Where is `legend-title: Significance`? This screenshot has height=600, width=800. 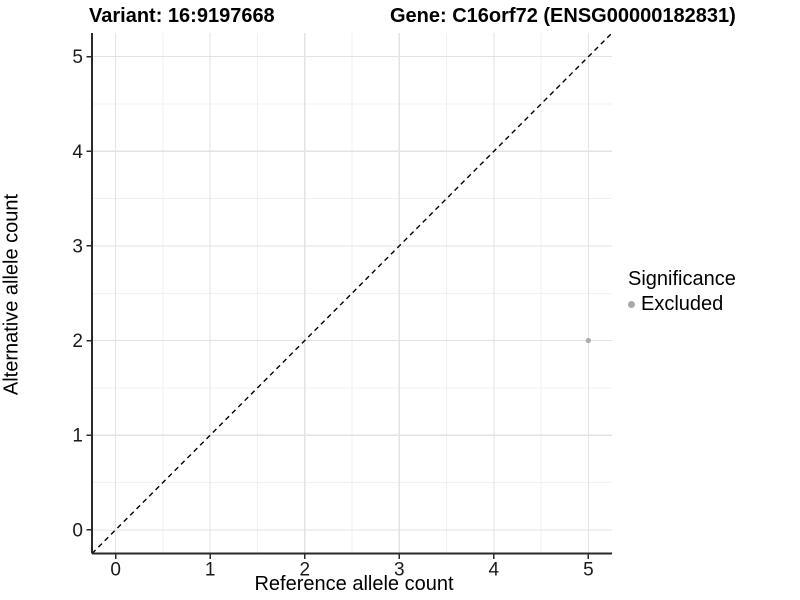
legend-title: Significance is located at coordinates (682, 279).